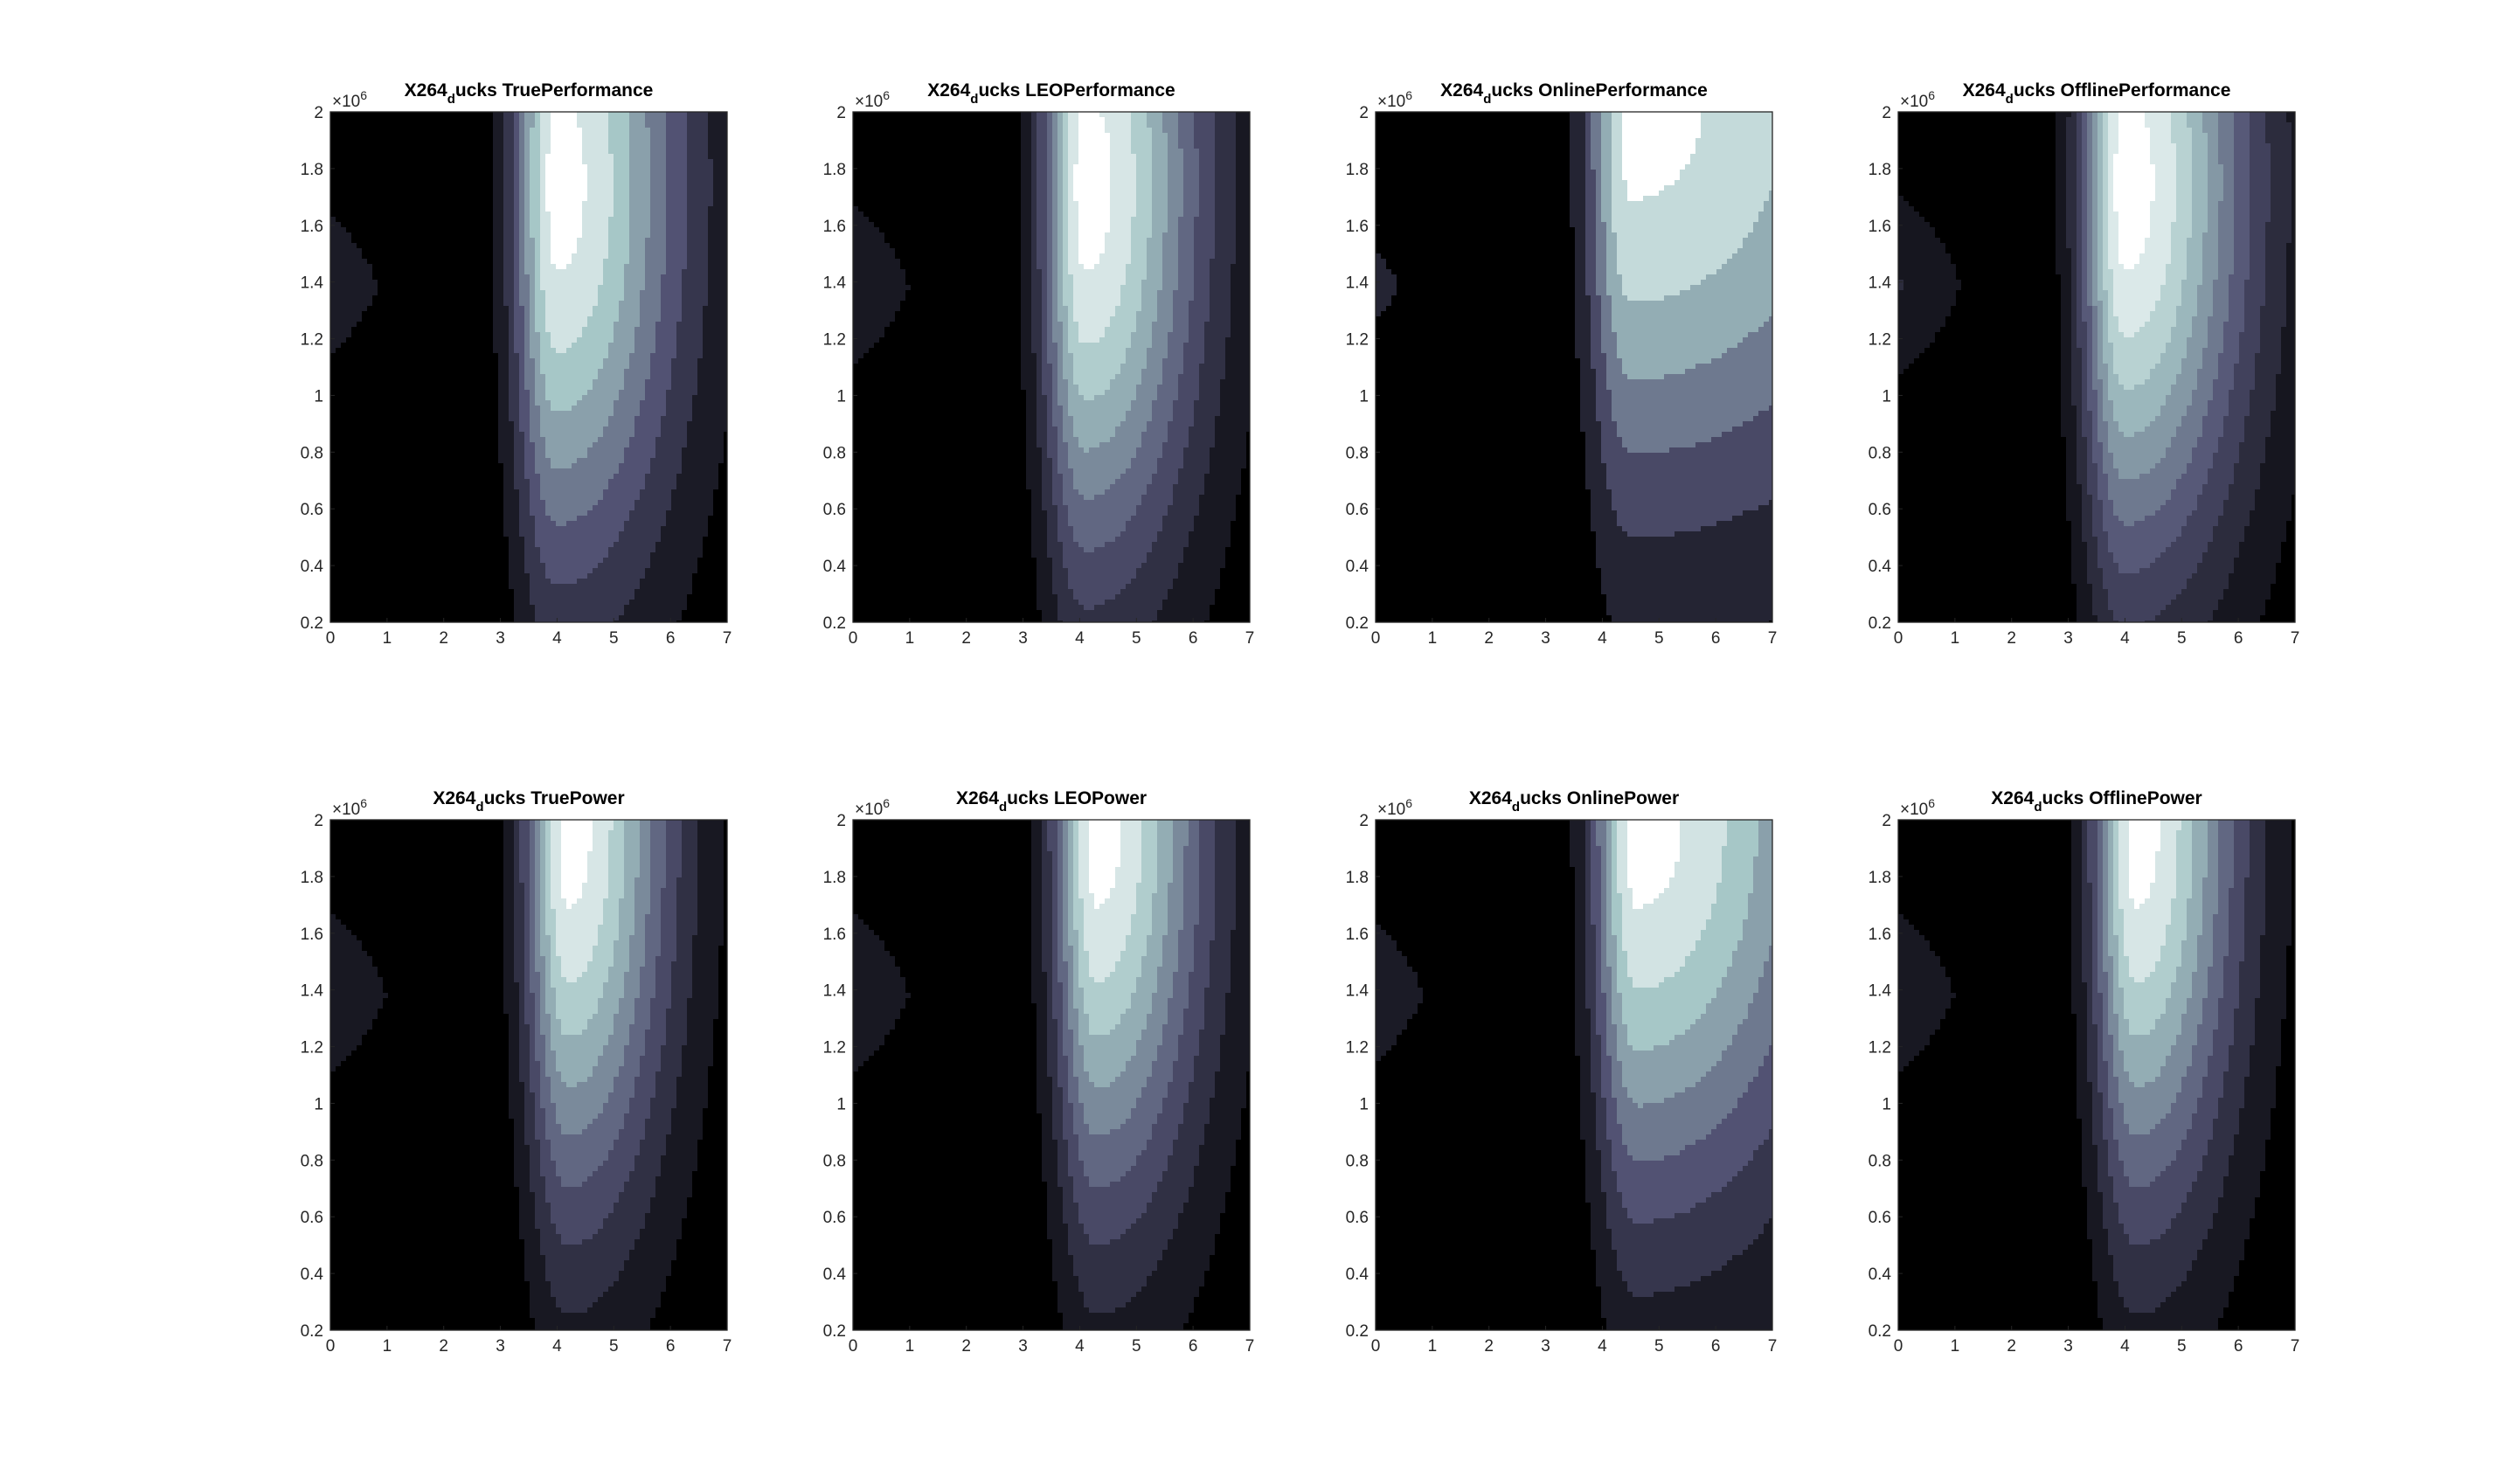  Describe the element at coordinates (443, 638) in the screenshot. I see `x-tick-label: 2` at that location.